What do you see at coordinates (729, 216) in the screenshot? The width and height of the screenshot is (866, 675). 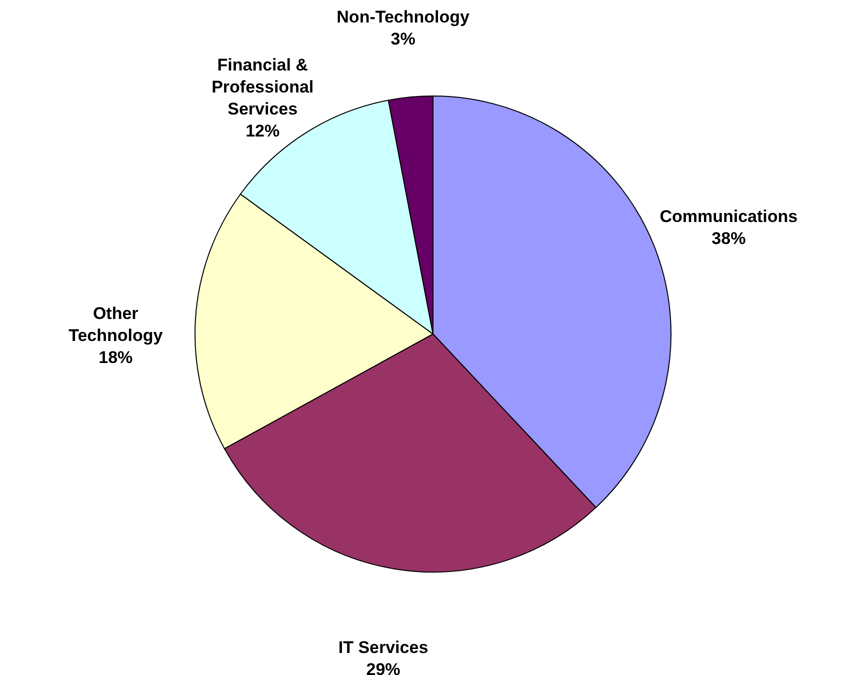 I see `slice-label: Communications` at bounding box center [729, 216].